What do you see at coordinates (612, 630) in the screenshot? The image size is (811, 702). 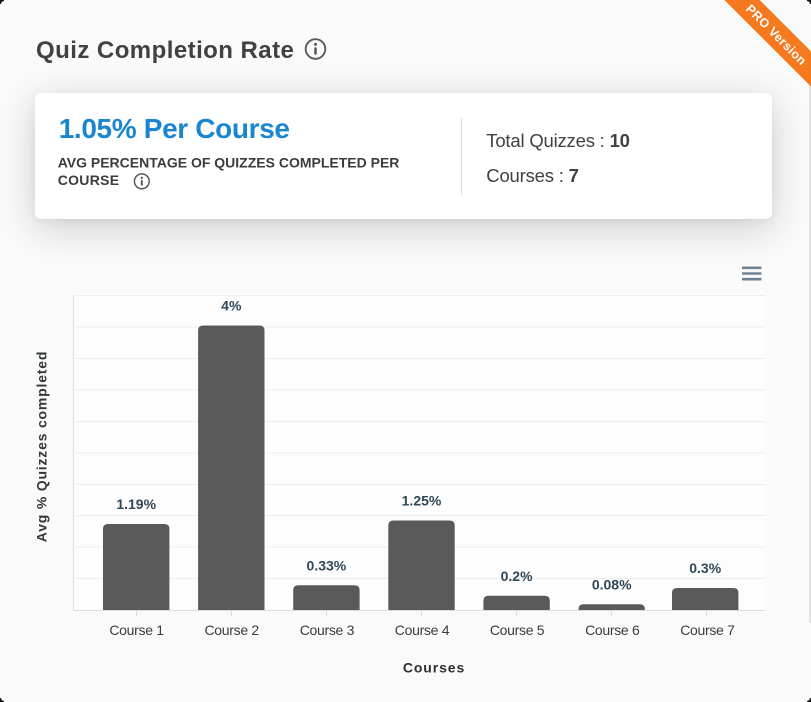 I see `svg-text: Course 6` at bounding box center [612, 630].